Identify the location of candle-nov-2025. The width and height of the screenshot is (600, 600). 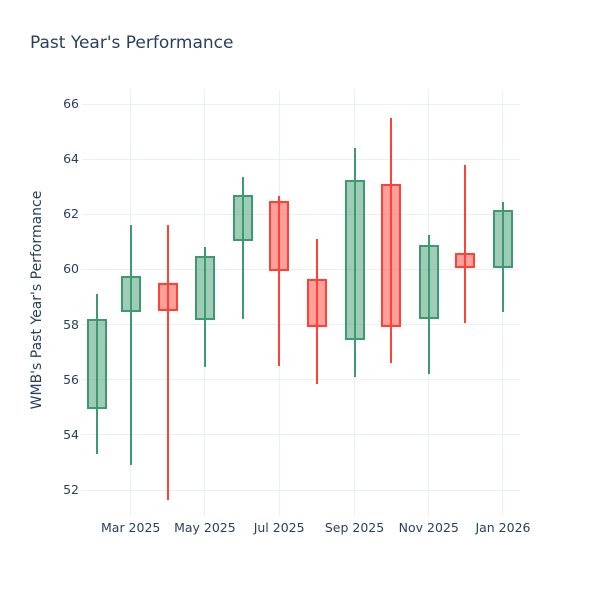
(428, 282).